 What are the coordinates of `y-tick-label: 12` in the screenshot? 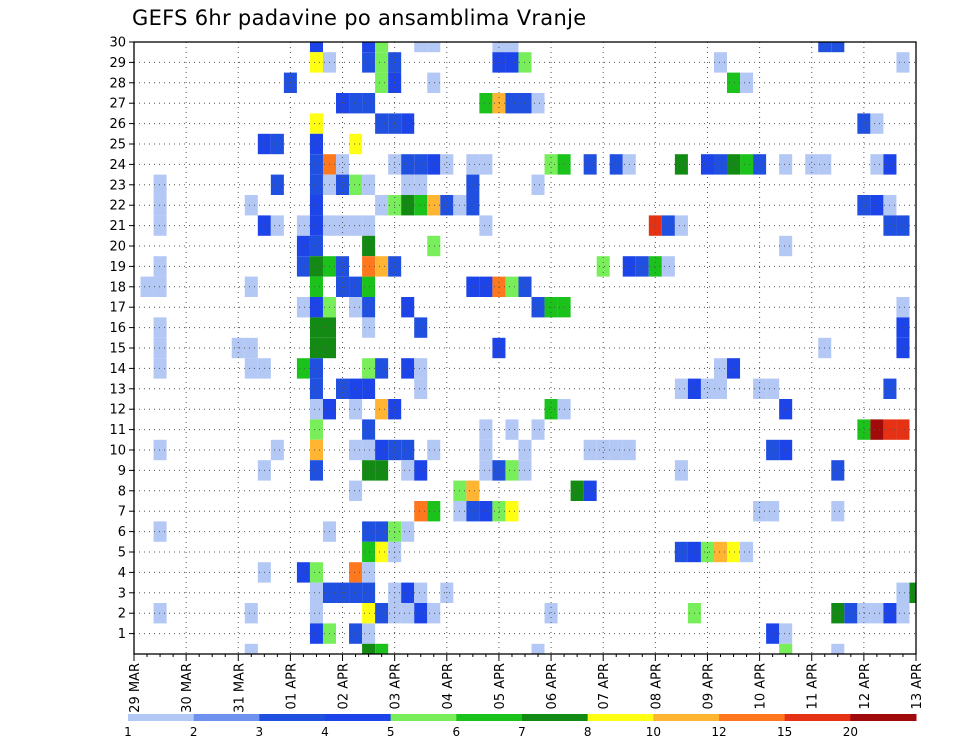 It's located at (117, 410).